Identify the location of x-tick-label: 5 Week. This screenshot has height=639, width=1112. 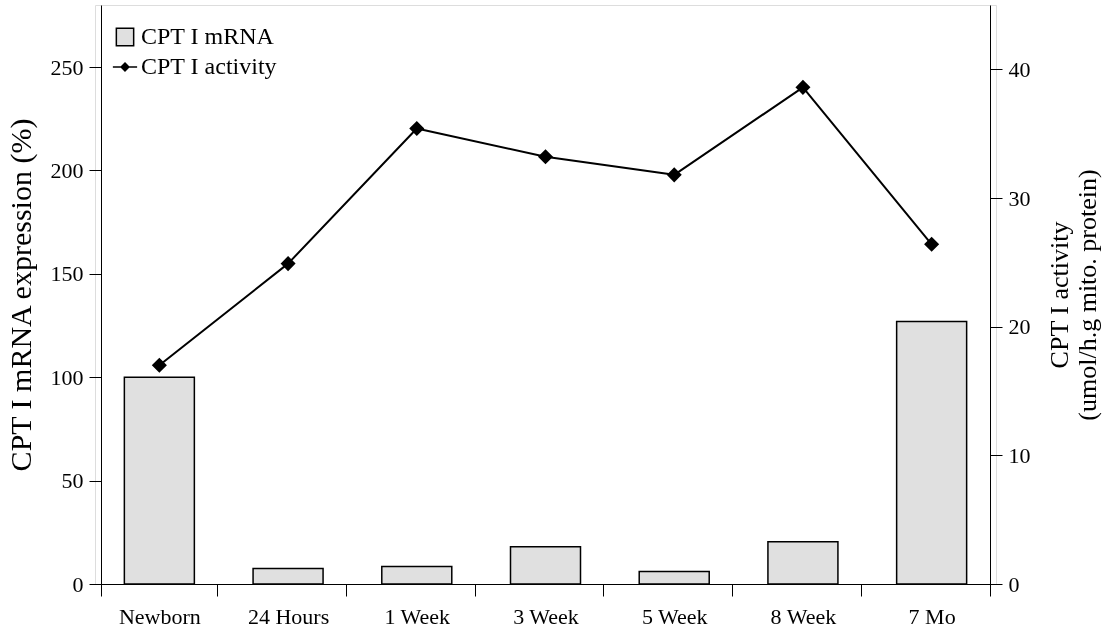
(674, 616).